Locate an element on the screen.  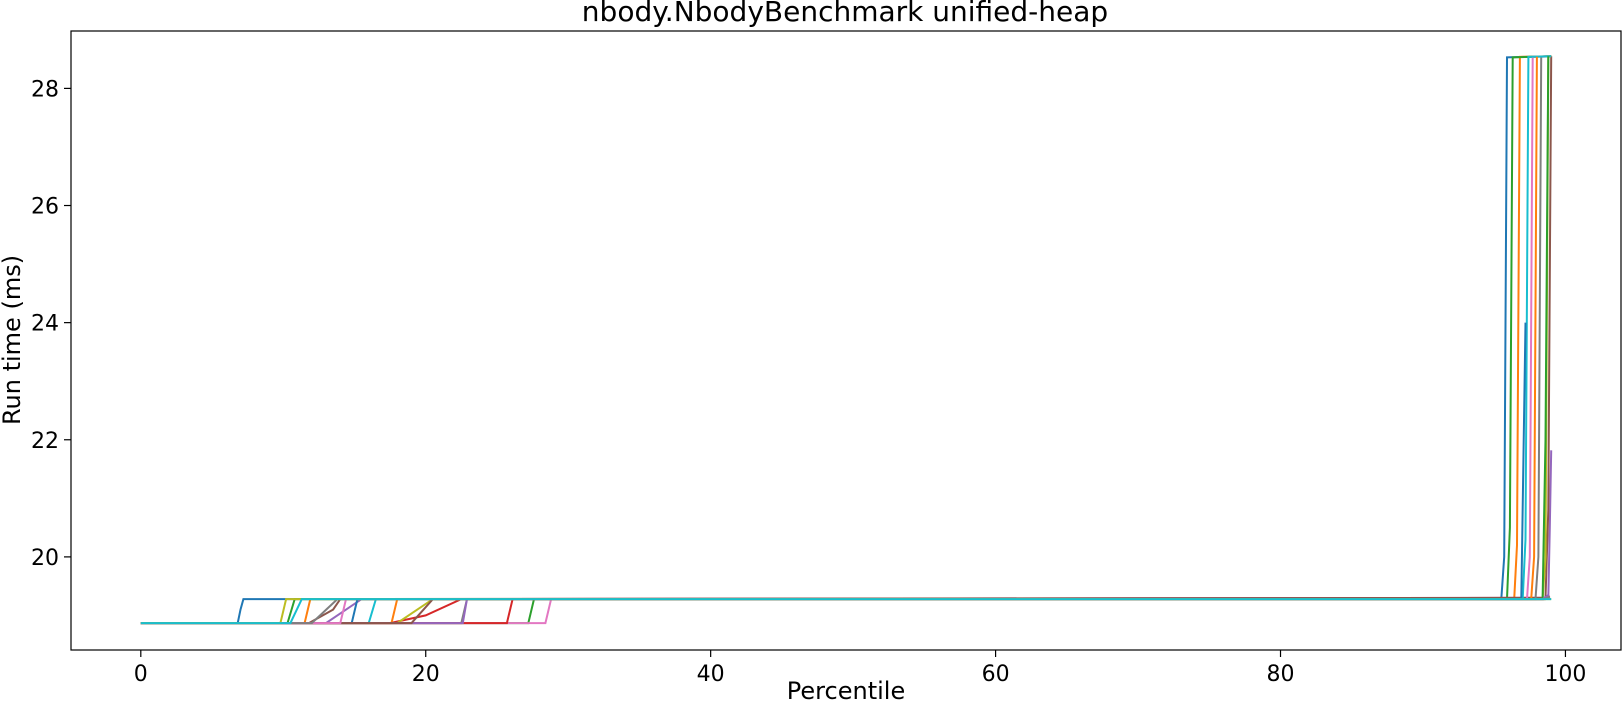
y-tick-label: 20 is located at coordinates (45, 558).